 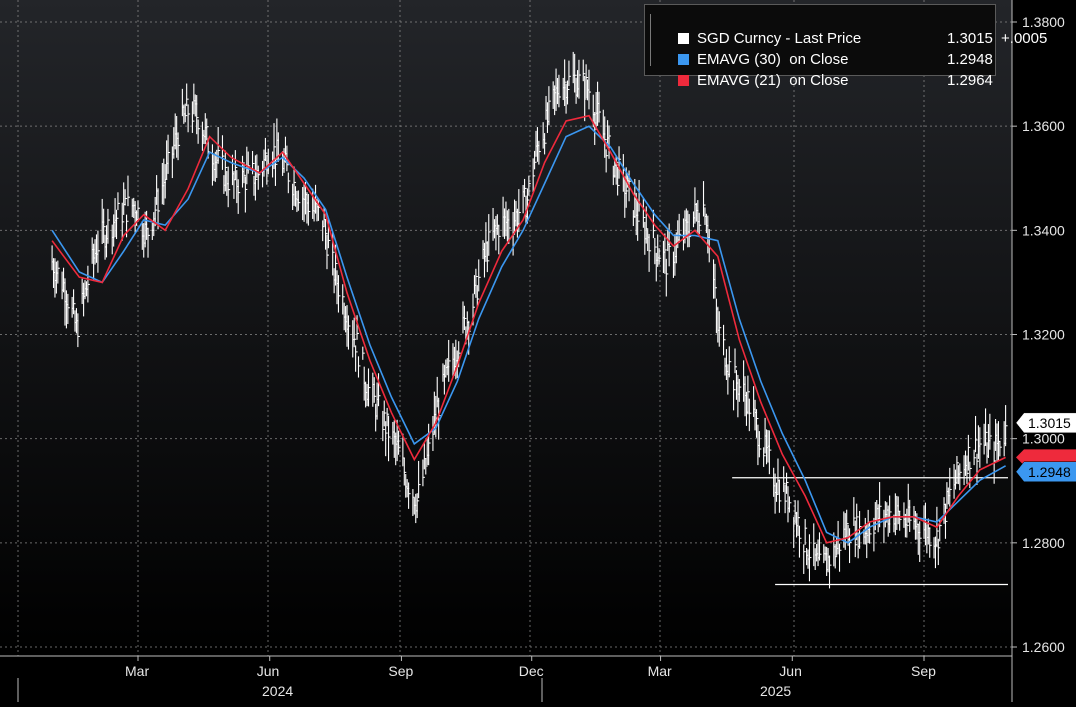 I want to click on legend-value-ema30: 1.2948, so click(x=970, y=59).